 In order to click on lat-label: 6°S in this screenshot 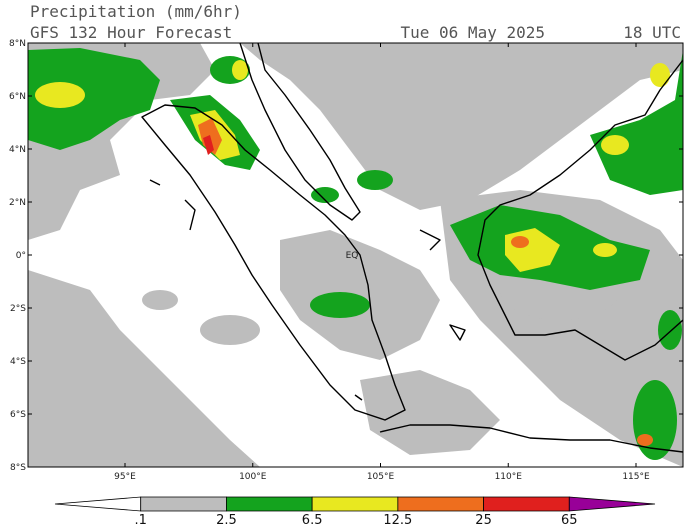, I will do `click(18, 415)`.